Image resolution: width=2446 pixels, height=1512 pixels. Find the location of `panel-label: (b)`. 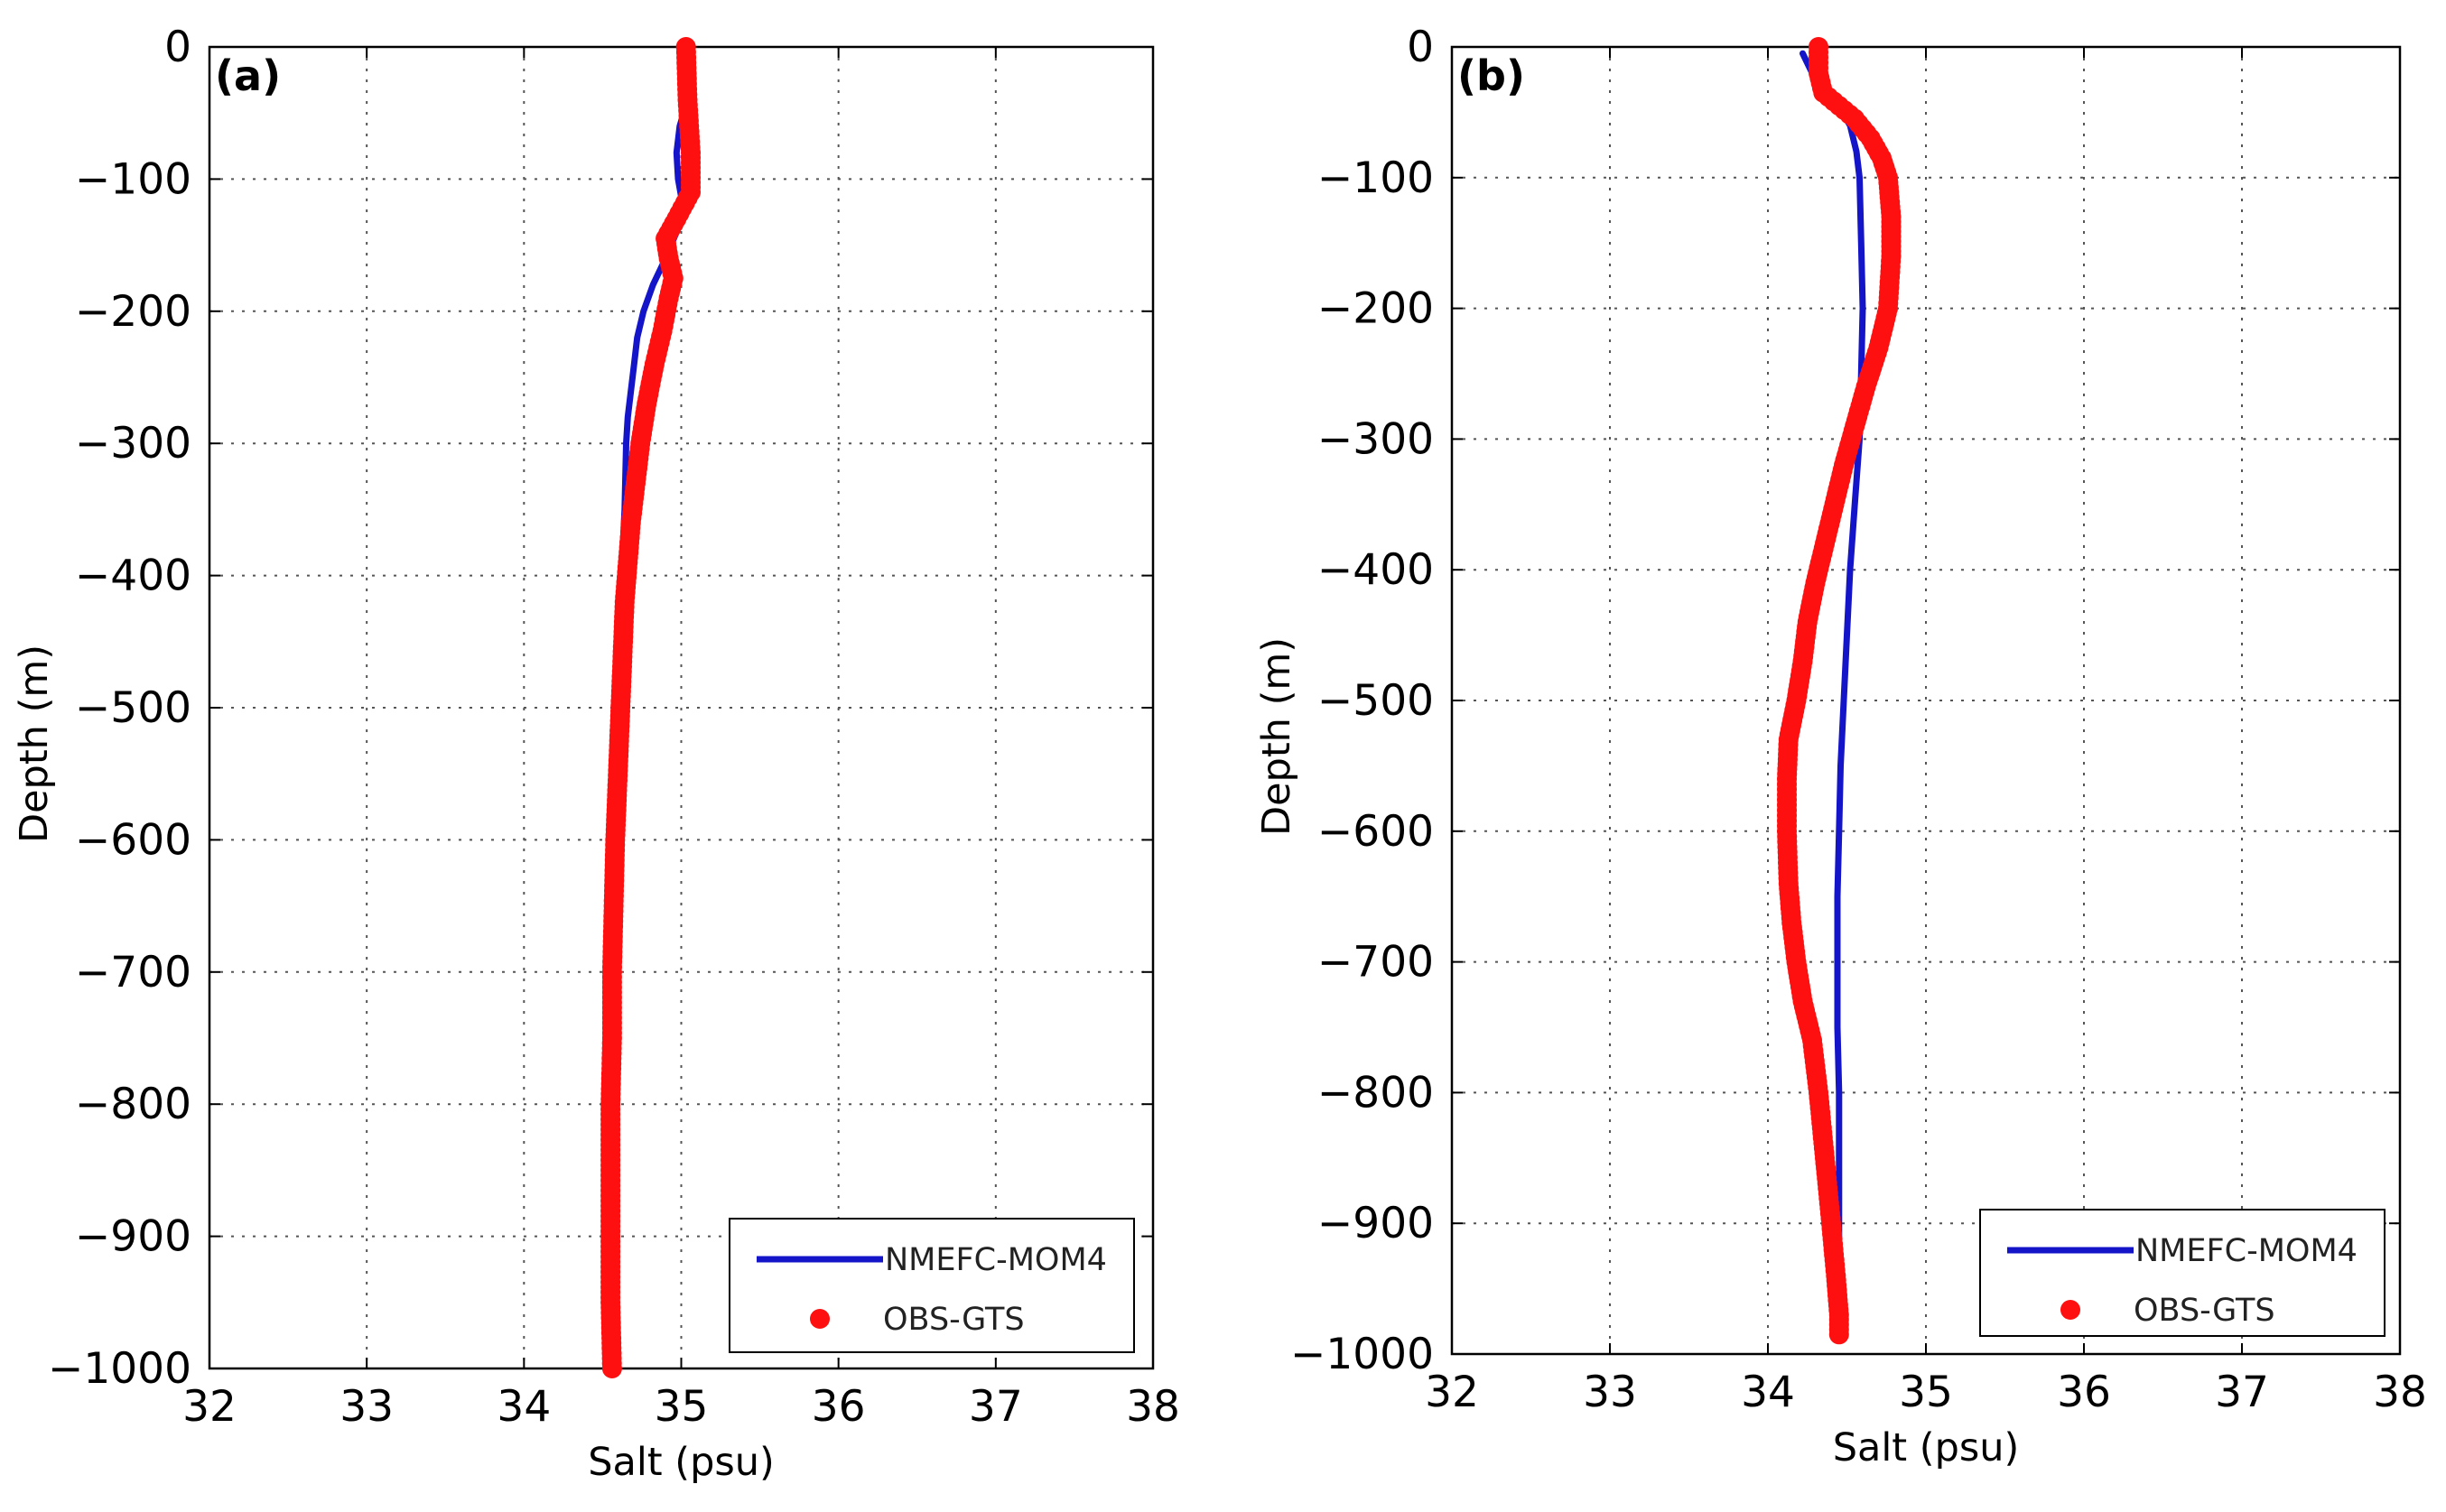

panel-label: (b) is located at coordinates (1491, 75).